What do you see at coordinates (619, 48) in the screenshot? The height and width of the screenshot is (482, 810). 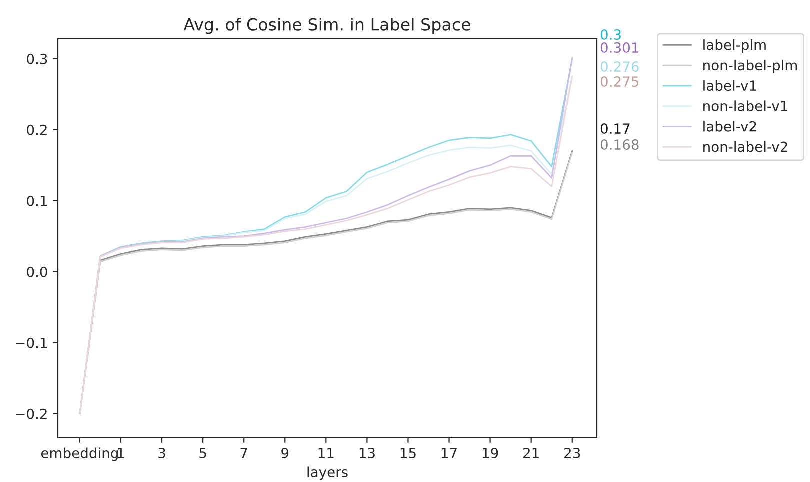 I see `text: 0.301` at bounding box center [619, 48].